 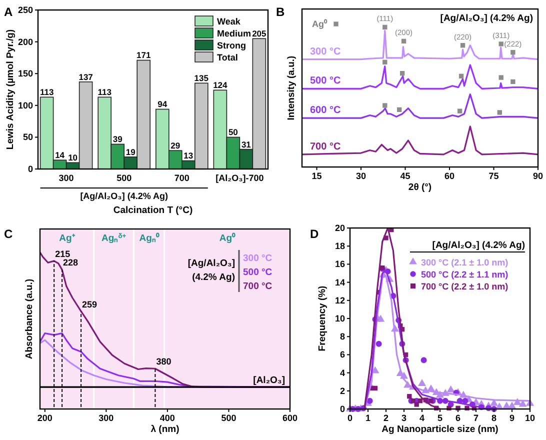 What do you see at coordinates (449, 176) in the screenshot?
I see `x-tick-label: 60` at bounding box center [449, 176].